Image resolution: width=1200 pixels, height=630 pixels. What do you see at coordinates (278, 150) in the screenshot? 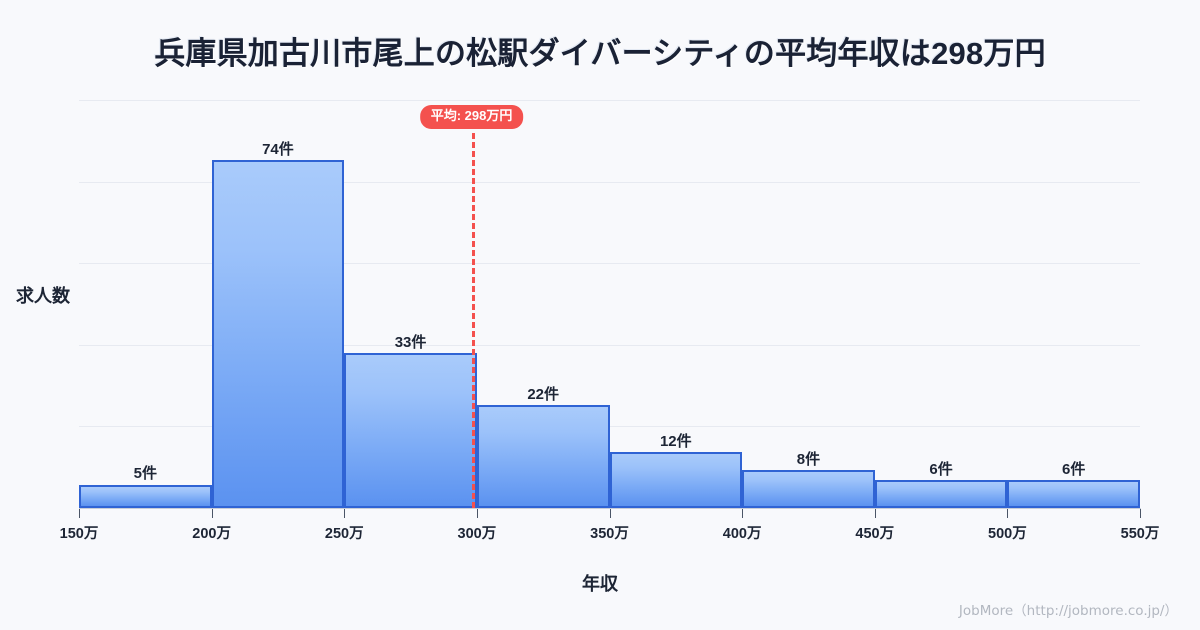
I see `bar-value-label: 74件` at bounding box center [278, 150].